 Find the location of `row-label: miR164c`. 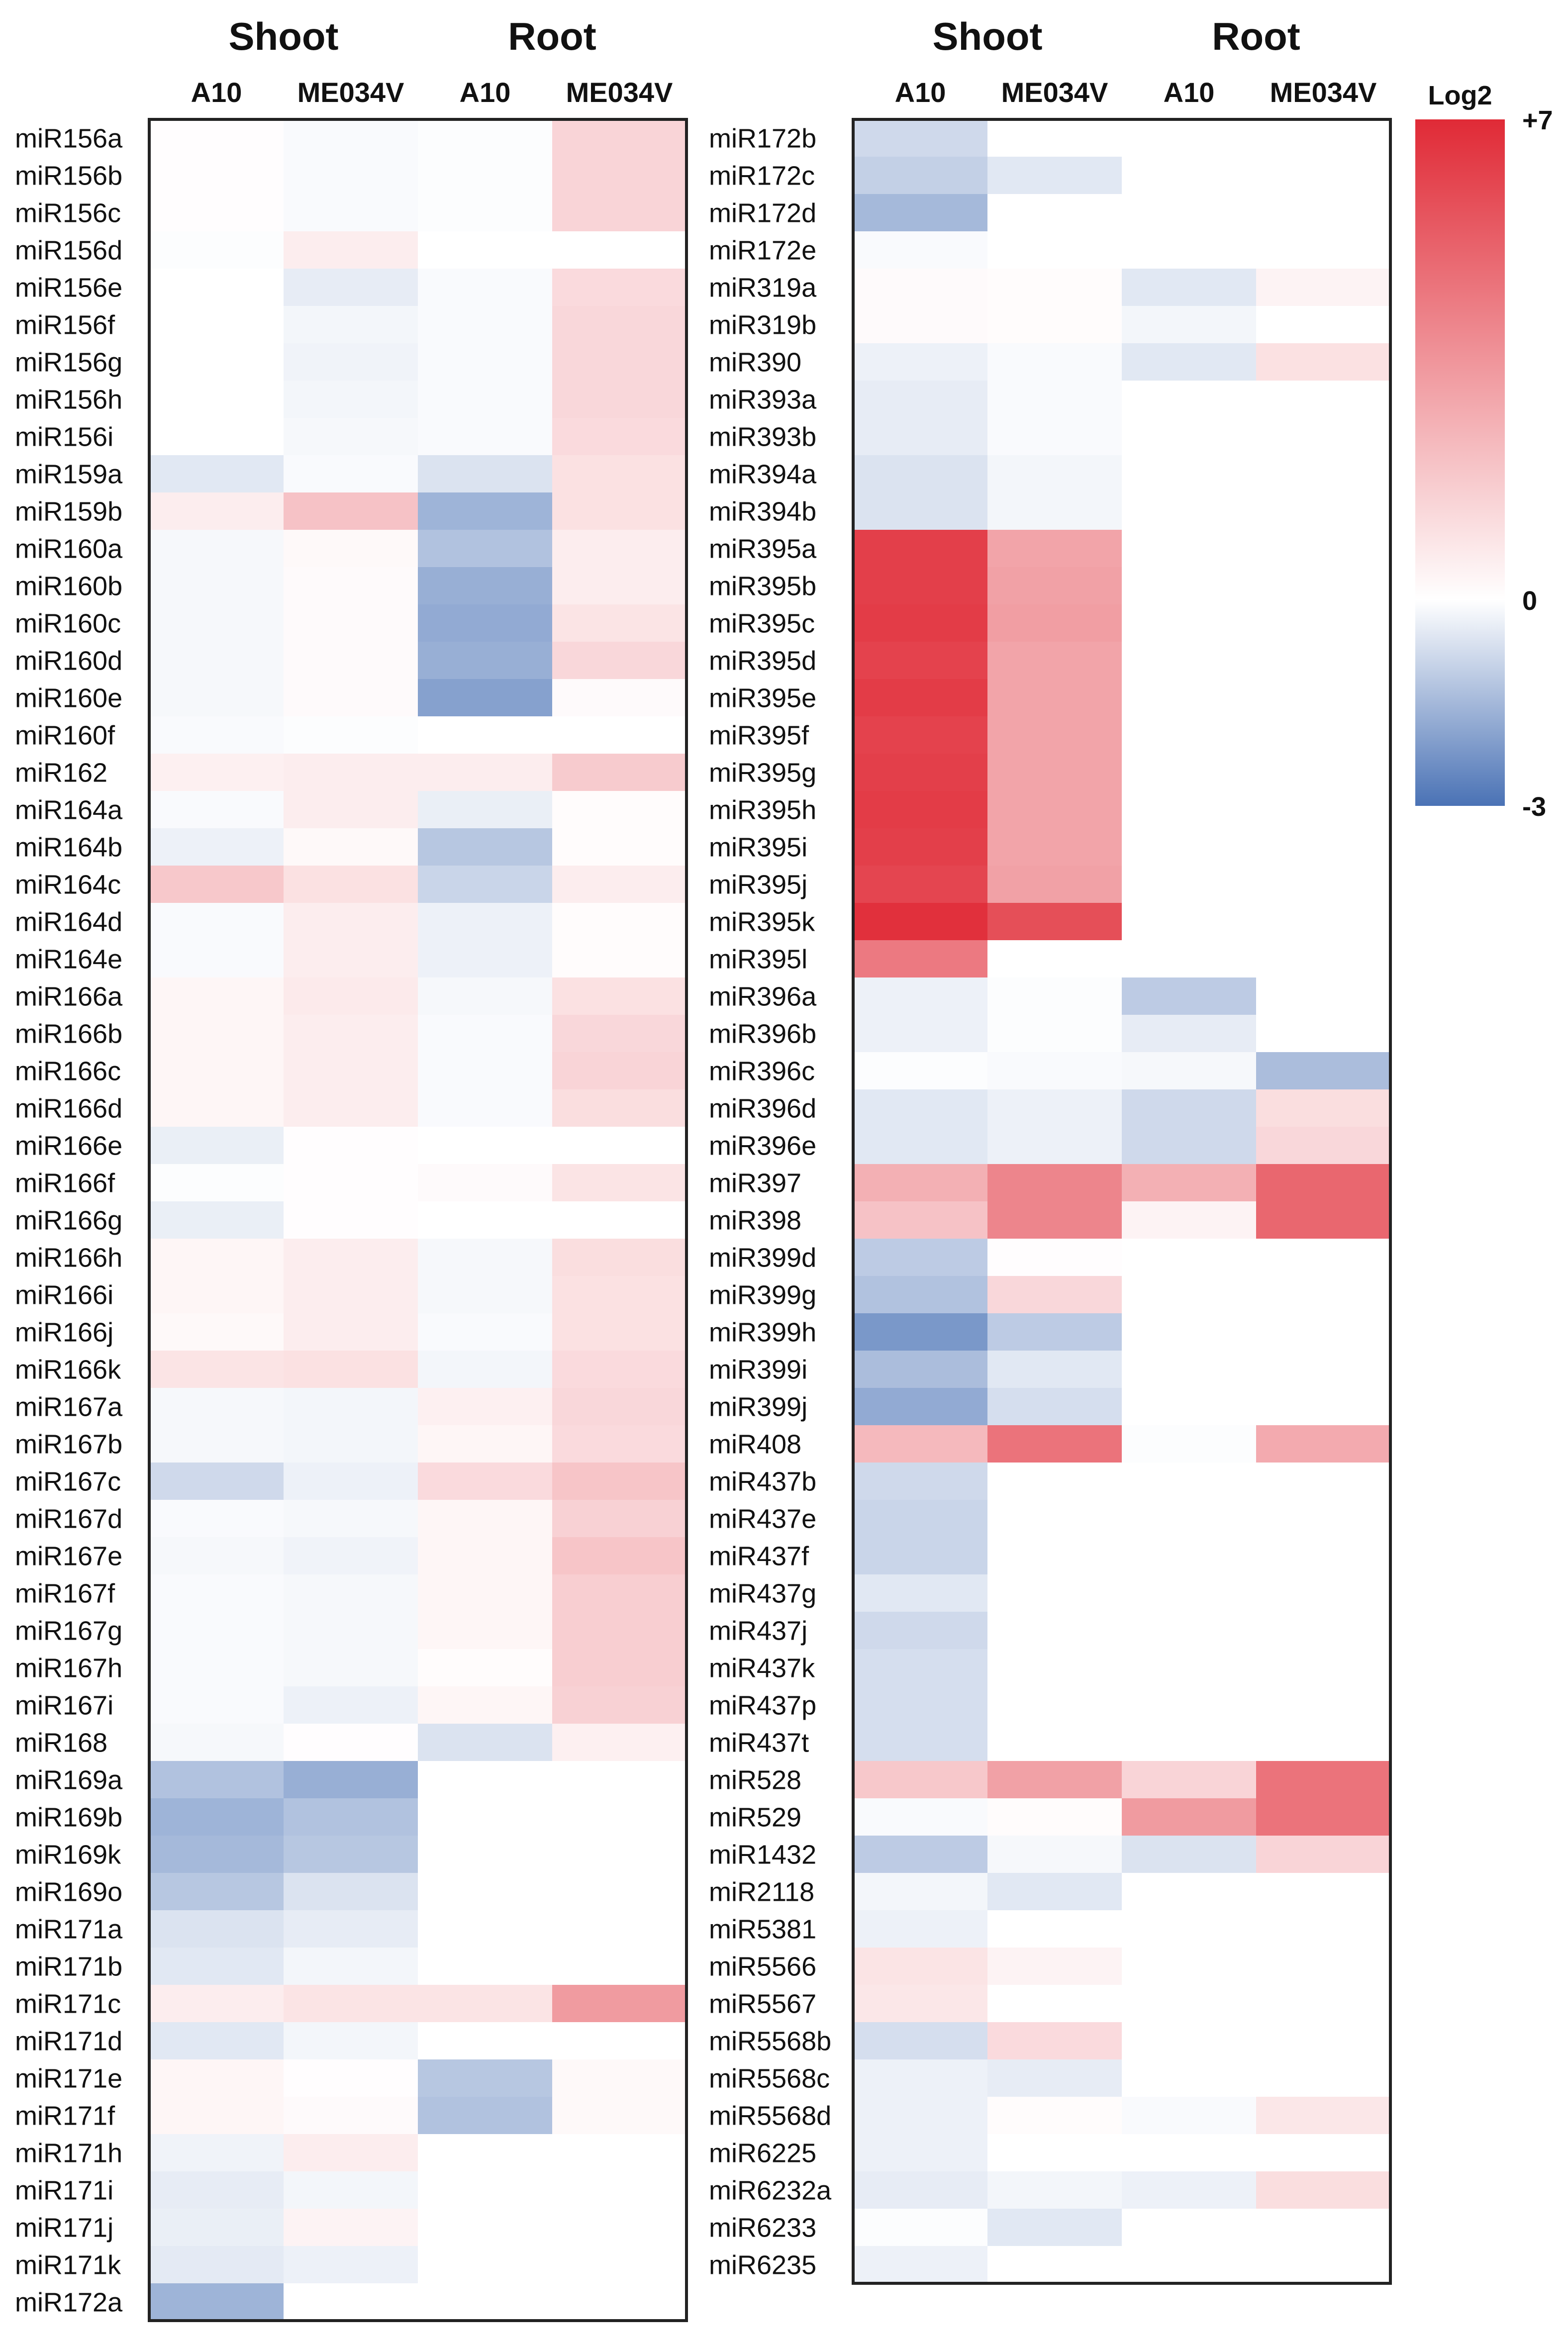

row-label: miR164c is located at coordinates (68, 885).